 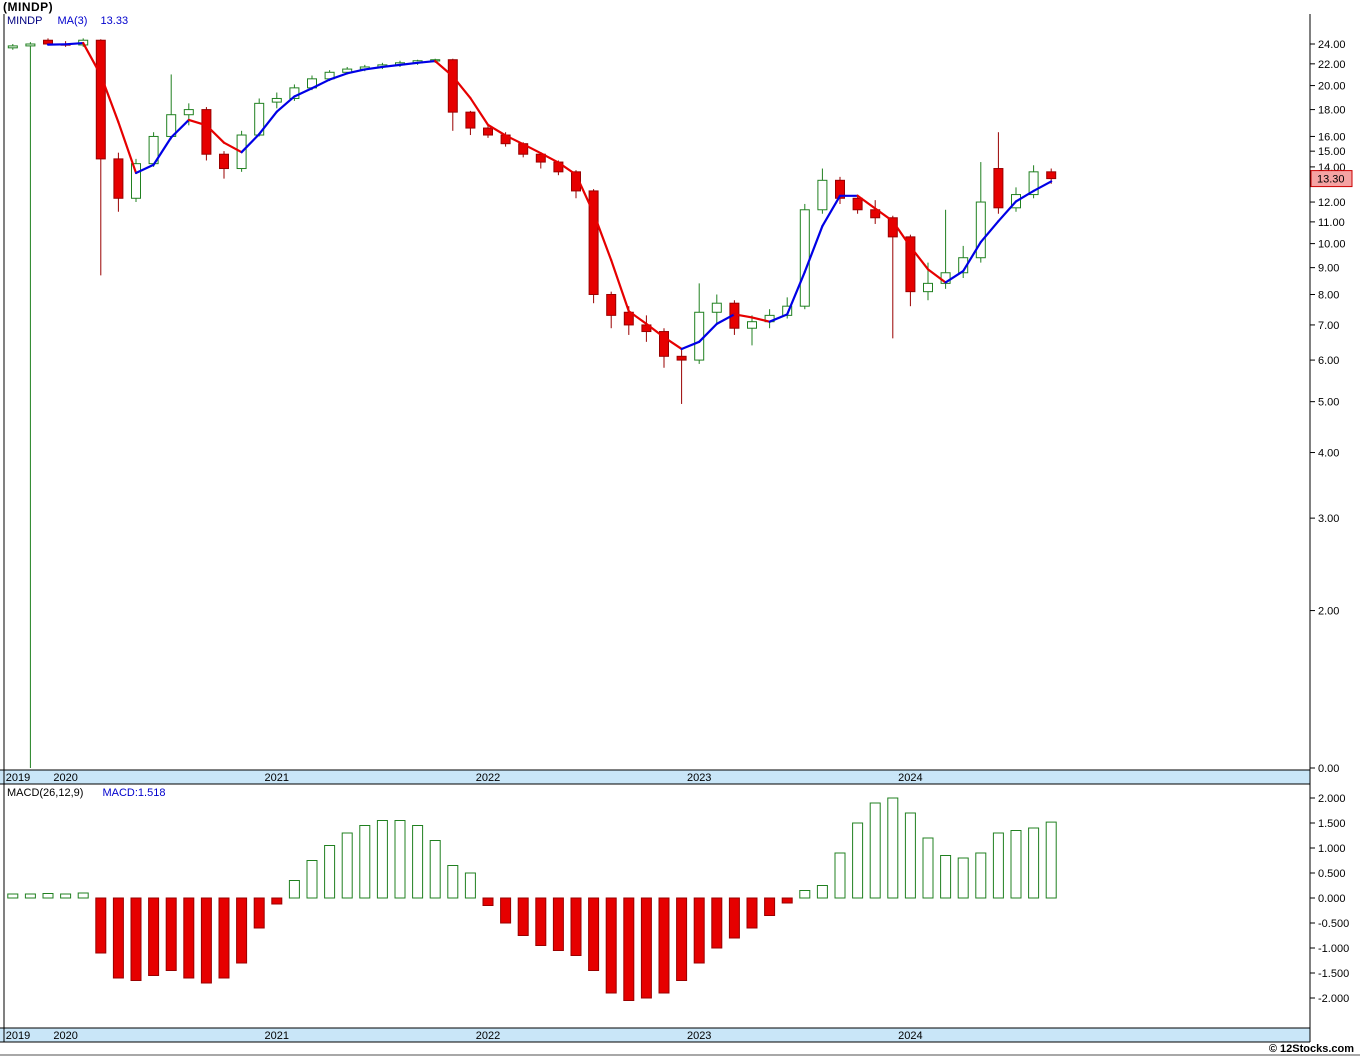 I want to click on svg-text: 3.00, so click(x=1328, y=519).